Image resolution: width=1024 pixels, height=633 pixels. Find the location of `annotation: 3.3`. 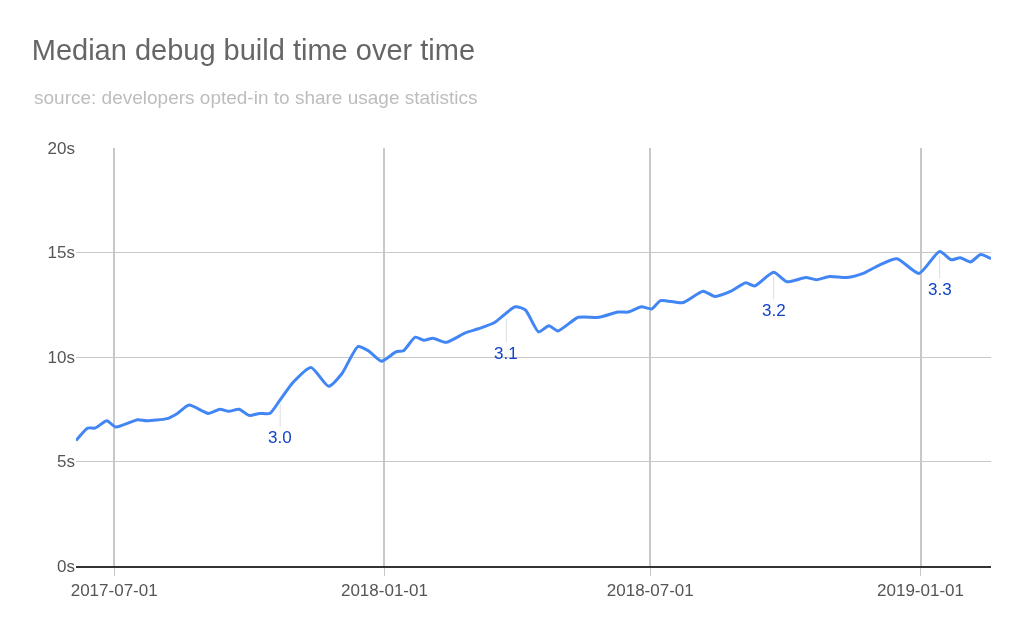

annotation: 3.3 is located at coordinates (940, 289).